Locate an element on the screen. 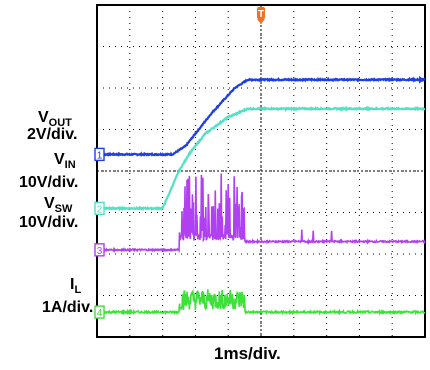 This screenshot has width=430, height=370. channel-4-scale: 1A/div. is located at coordinates (68, 307).